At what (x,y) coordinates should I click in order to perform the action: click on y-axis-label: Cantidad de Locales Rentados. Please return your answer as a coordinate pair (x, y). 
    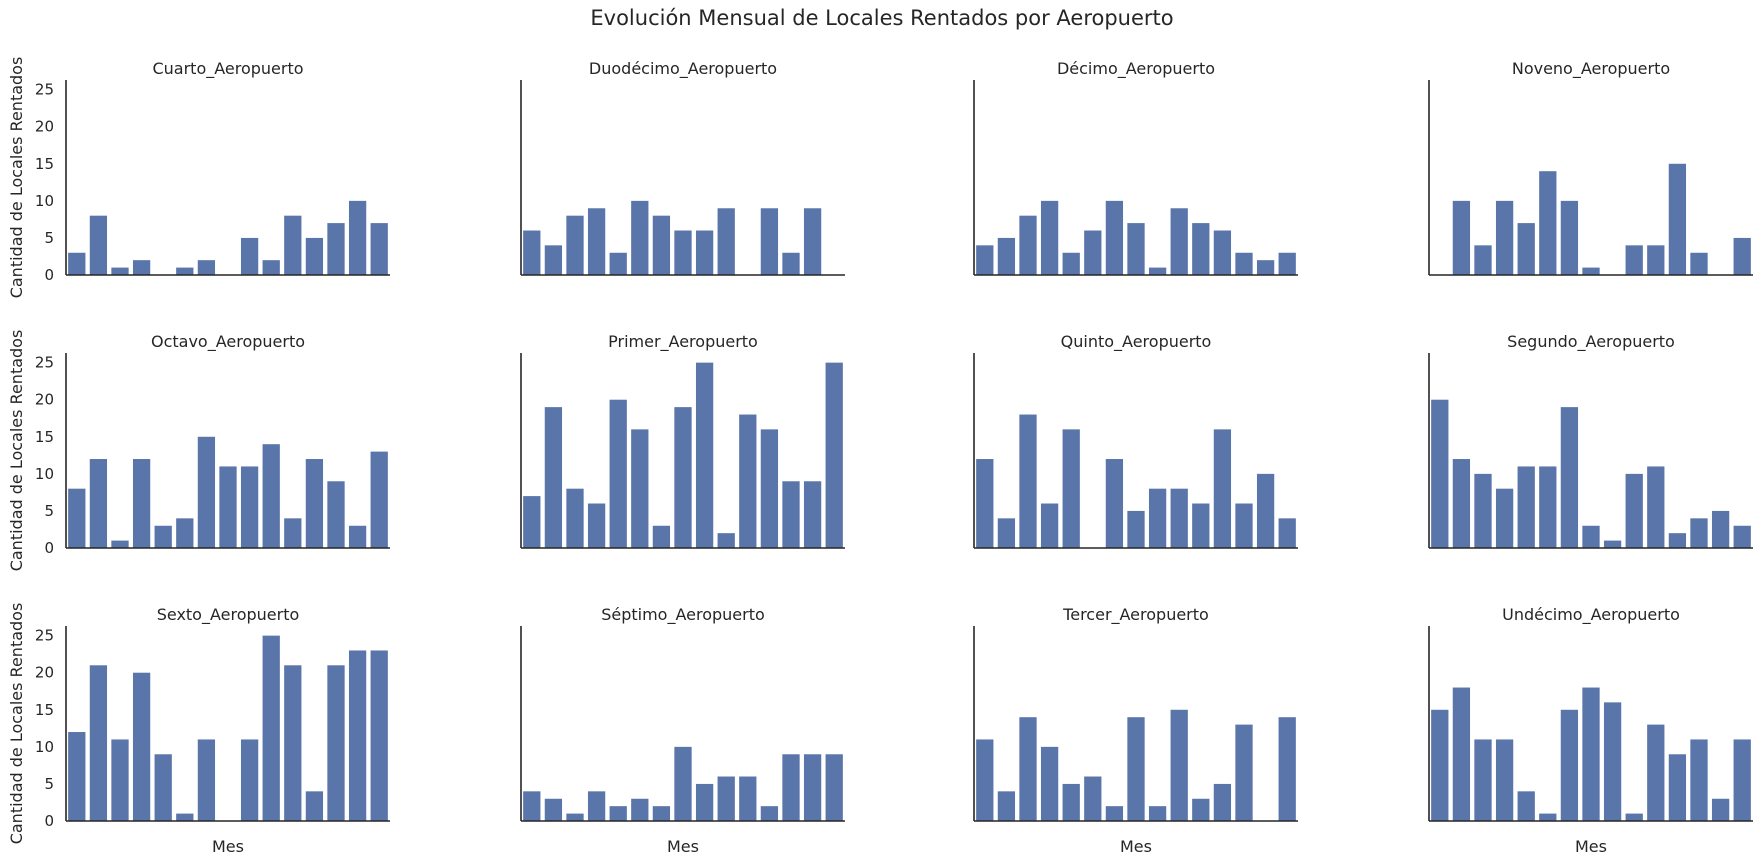
    Looking at the image, I should click on (16, 178).